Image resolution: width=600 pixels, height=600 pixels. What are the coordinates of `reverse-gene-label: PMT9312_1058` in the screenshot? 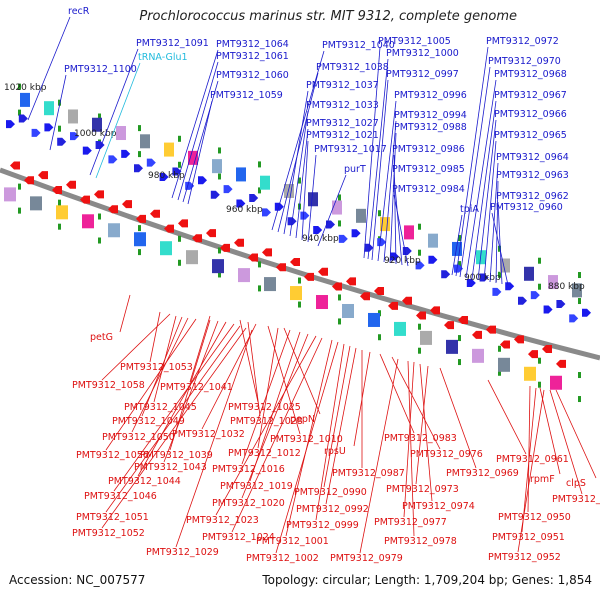 It's located at (108, 385).